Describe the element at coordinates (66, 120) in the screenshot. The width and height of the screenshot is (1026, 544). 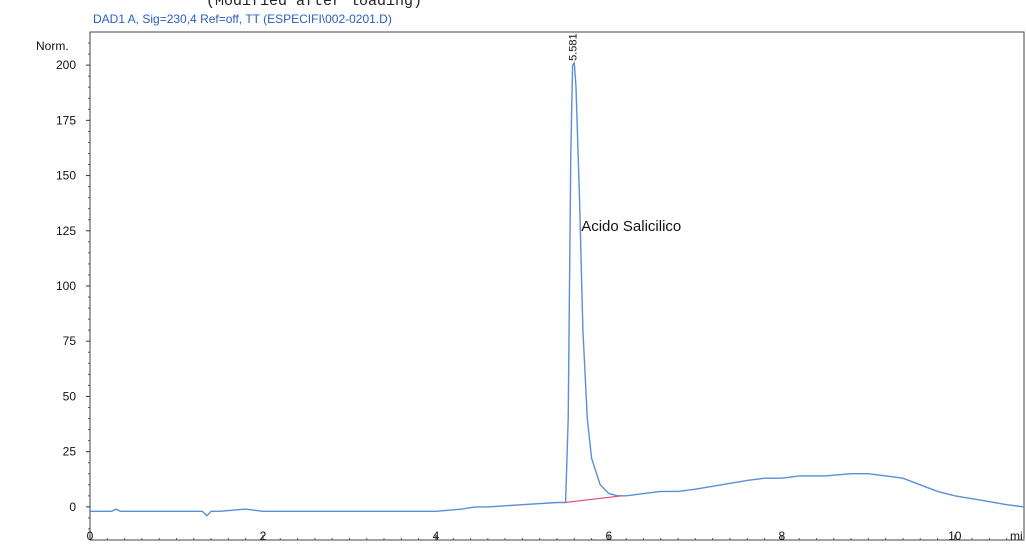
I see `y-tick-label-175: 175` at that location.